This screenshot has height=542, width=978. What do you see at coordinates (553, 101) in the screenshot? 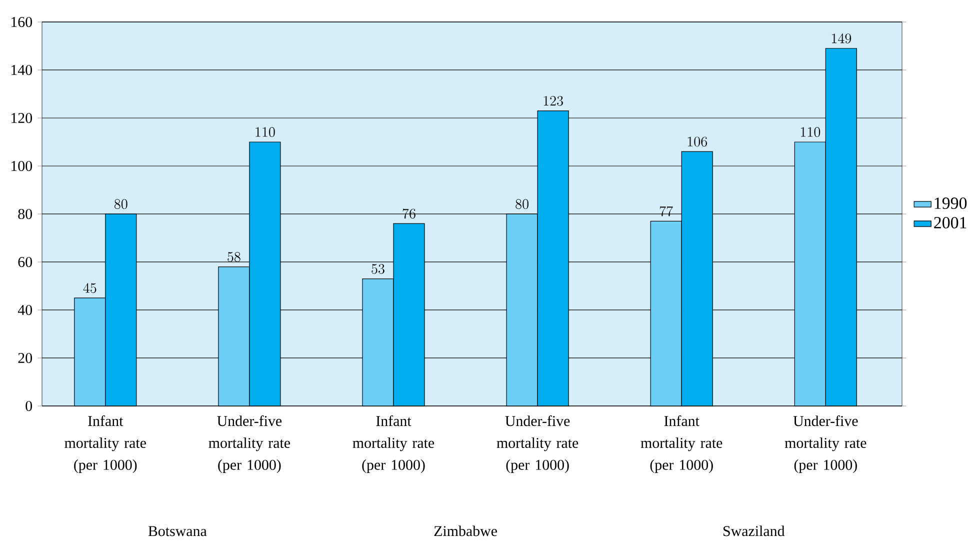
I see `data-label: 123` at bounding box center [553, 101].